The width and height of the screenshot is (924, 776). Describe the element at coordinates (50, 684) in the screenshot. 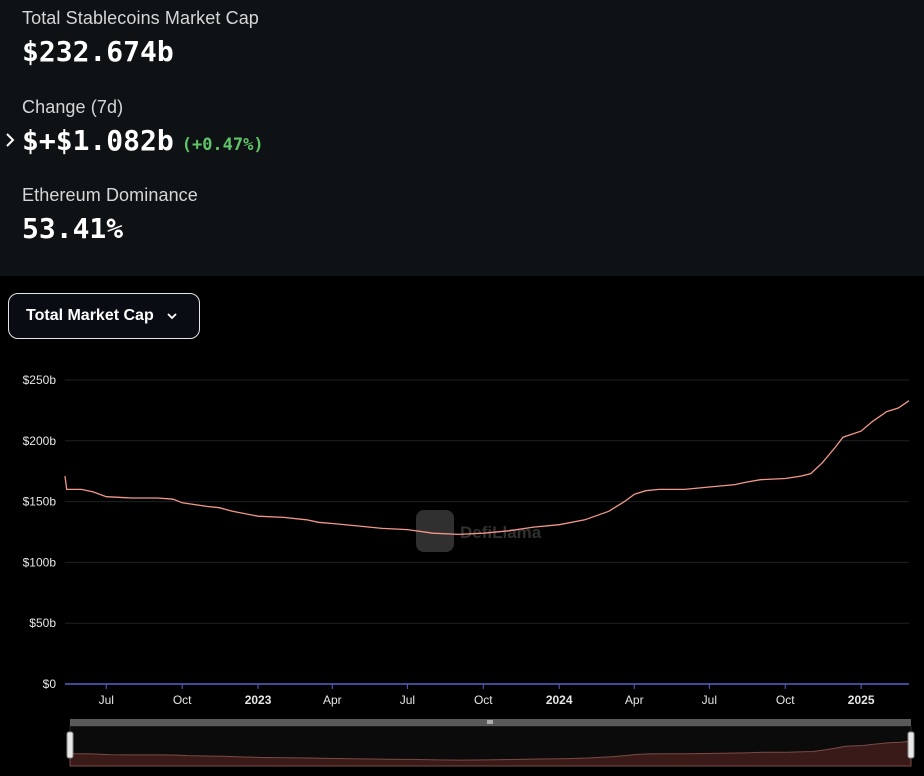

I see `y-tick-label: $0` at that location.